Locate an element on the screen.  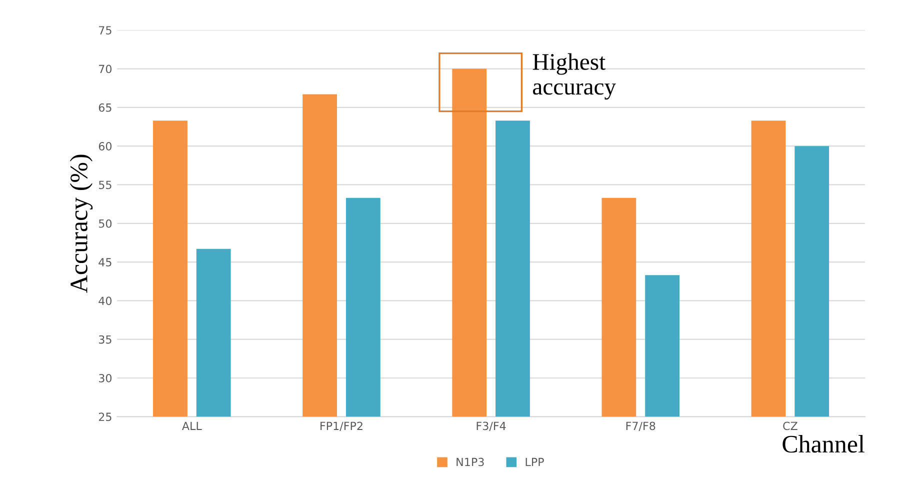
y-tick-label: 70 is located at coordinates (105, 69).